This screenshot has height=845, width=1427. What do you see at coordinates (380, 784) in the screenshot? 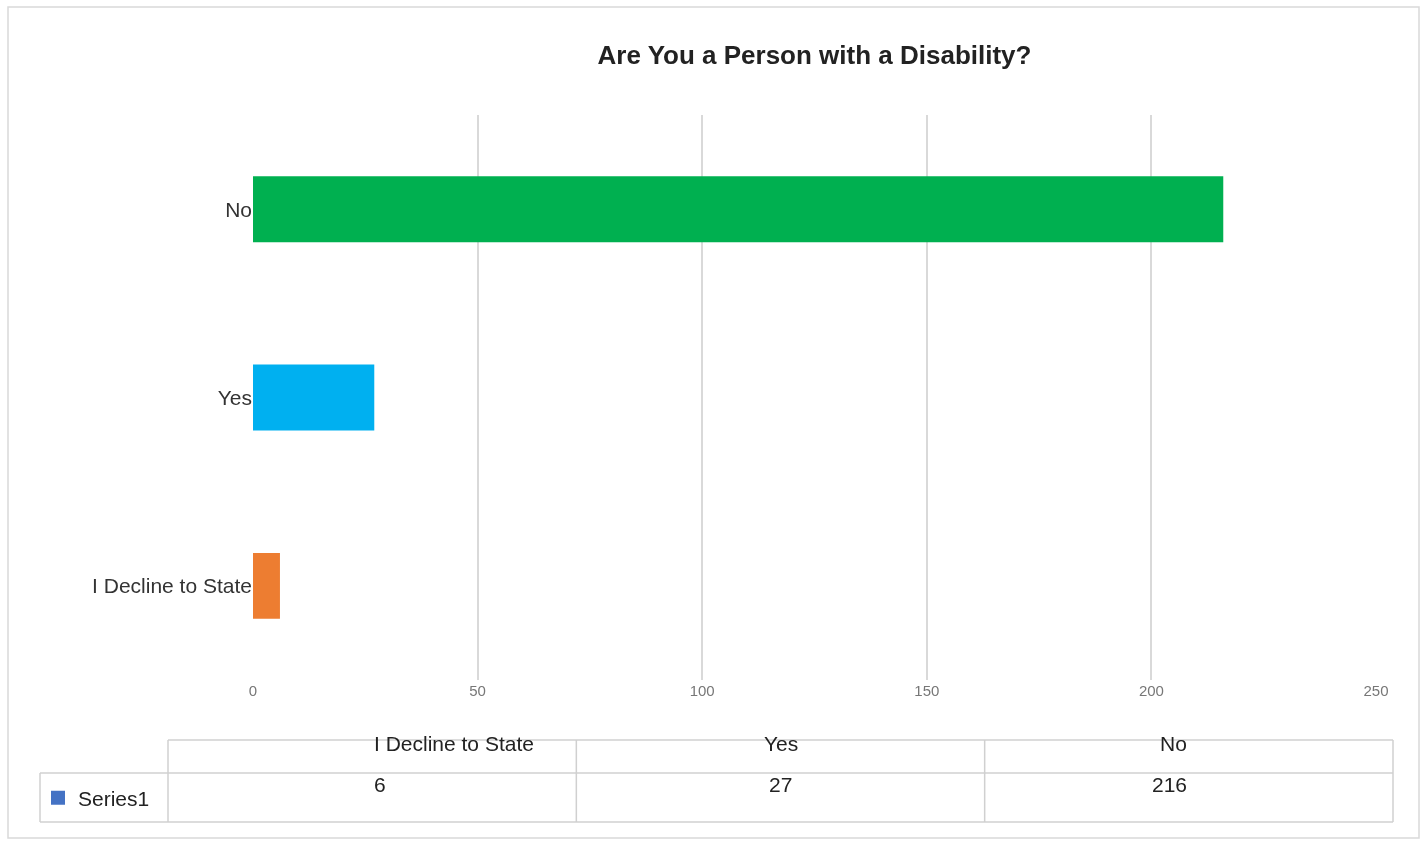
I see `data-label: 6` at bounding box center [380, 784].